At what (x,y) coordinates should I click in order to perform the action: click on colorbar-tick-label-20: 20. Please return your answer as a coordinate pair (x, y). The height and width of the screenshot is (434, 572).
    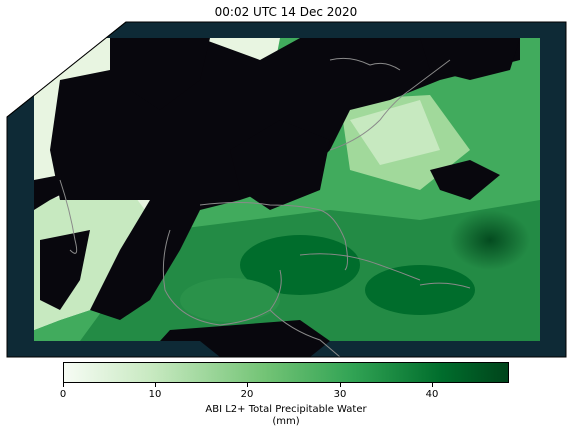
    Looking at the image, I should click on (247, 394).